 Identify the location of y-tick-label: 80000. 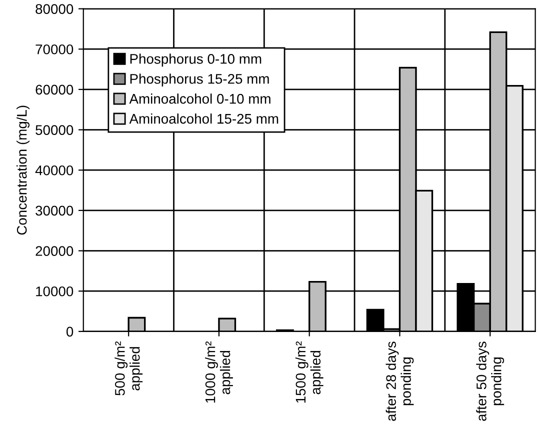
(55, 9).